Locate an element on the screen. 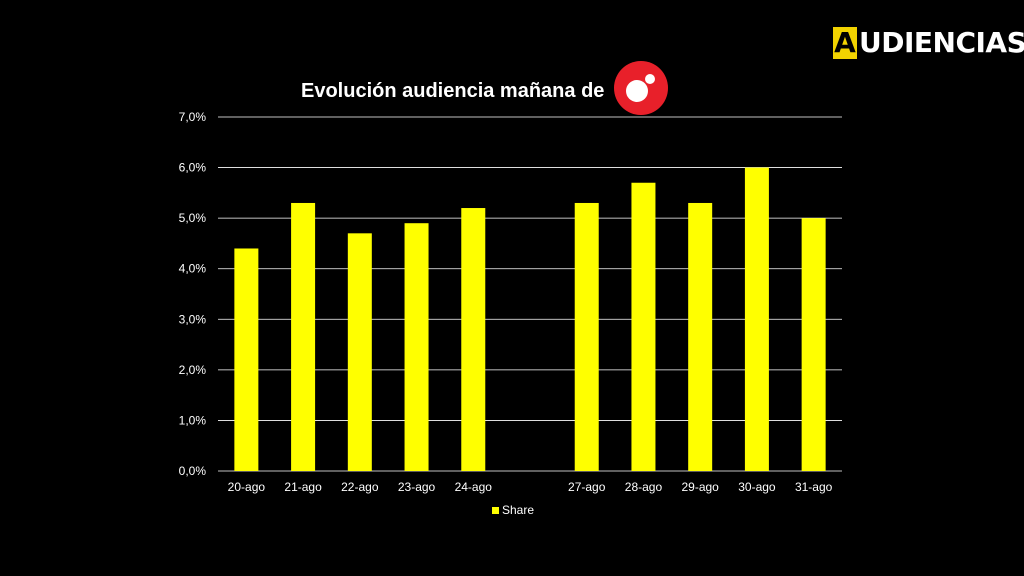 This screenshot has width=1024, height=576. y-axis-labels: 0,0% 1,0% 2,0% 3,0% 4,0% 5,0% 6,0% 7,0% is located at coordinates (193, 294).